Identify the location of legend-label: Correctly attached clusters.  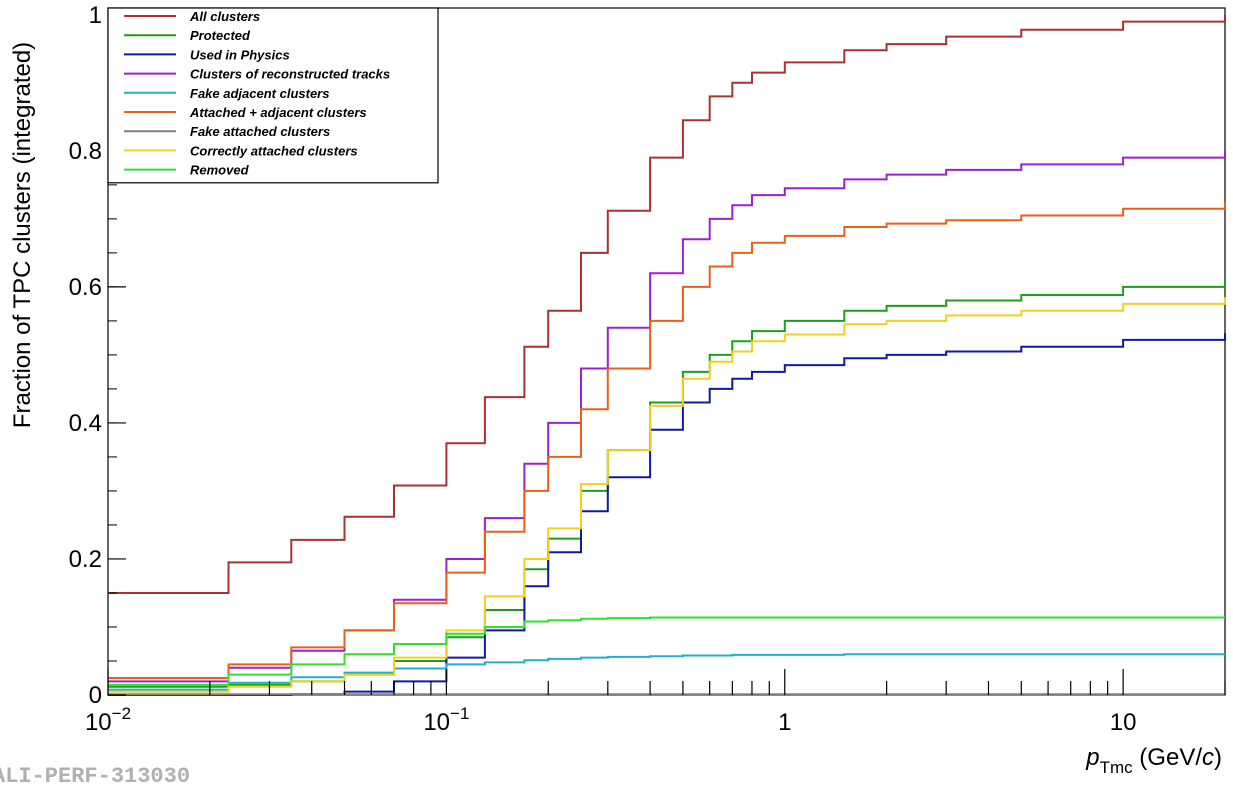
(274, 150).